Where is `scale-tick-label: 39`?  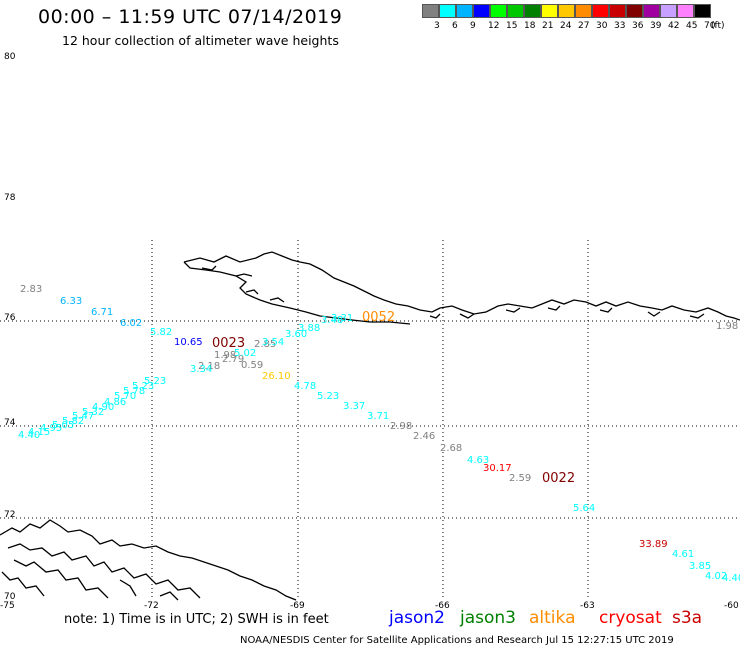 scale-tick-label: 39 is located at coordinates (656, 26).